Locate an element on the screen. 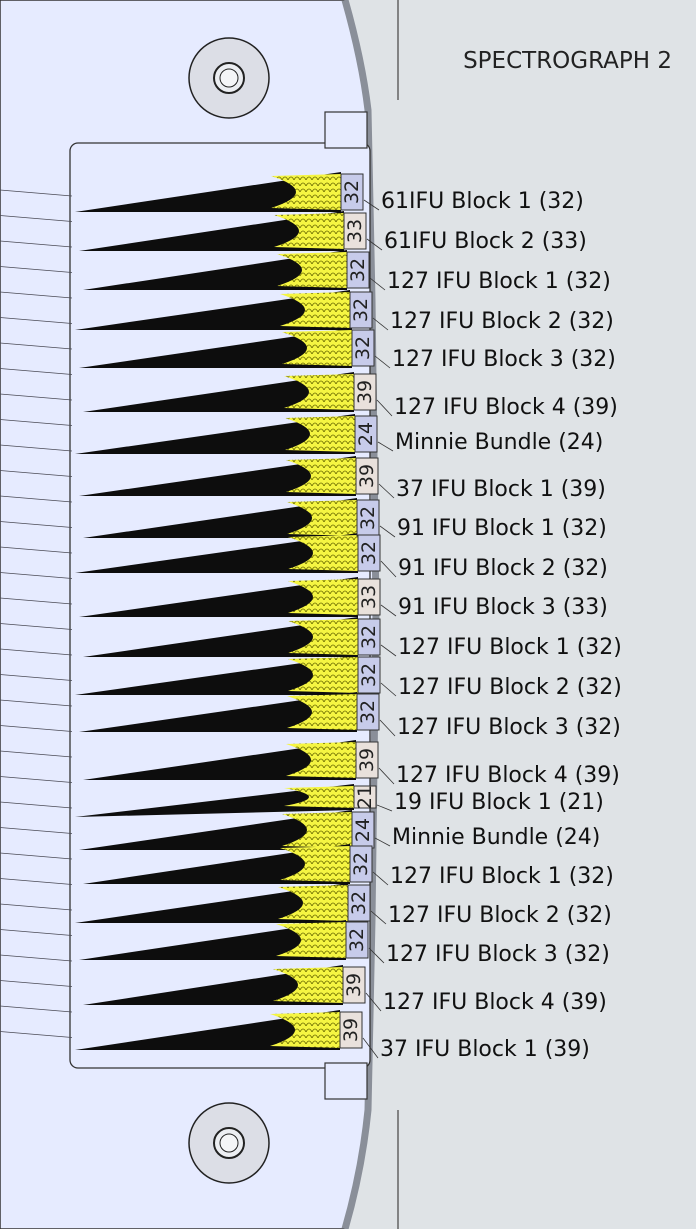 This screenshot has width=696, height=1229. block-name: 61IFU Block 1 (32) is located at coordinates (482, 201).